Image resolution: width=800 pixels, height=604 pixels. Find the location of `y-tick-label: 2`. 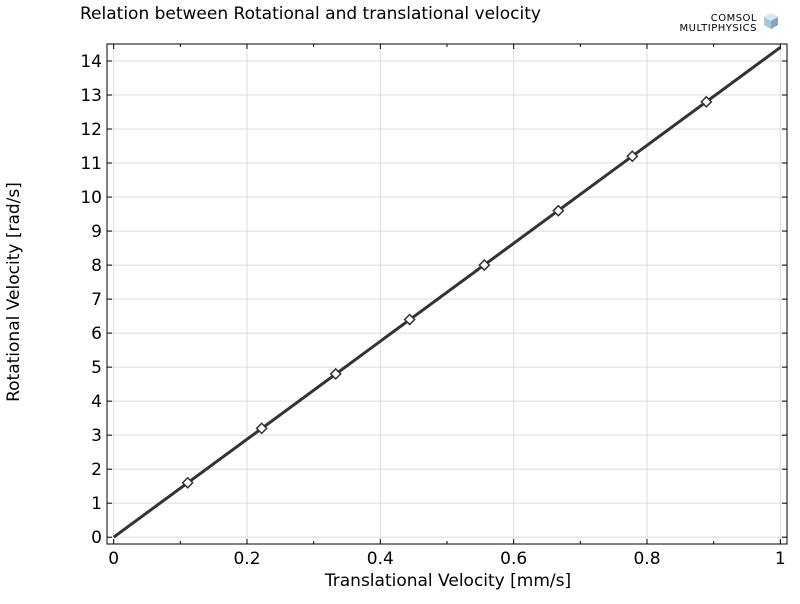

y-tick-label: 2 is located at coordinates (96, 470).